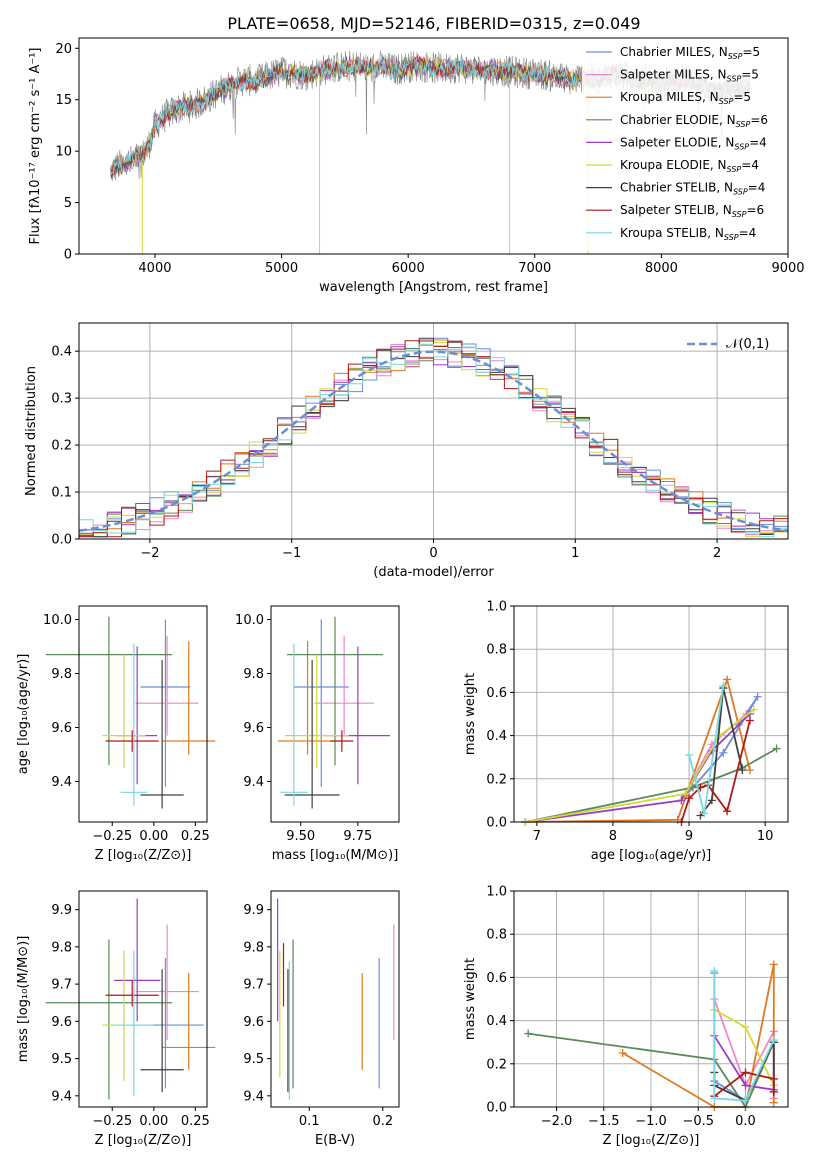 This screenshot has width=819, height=1170. I want to click on x-axis-label: (data-model)/error, so click(433, 572).